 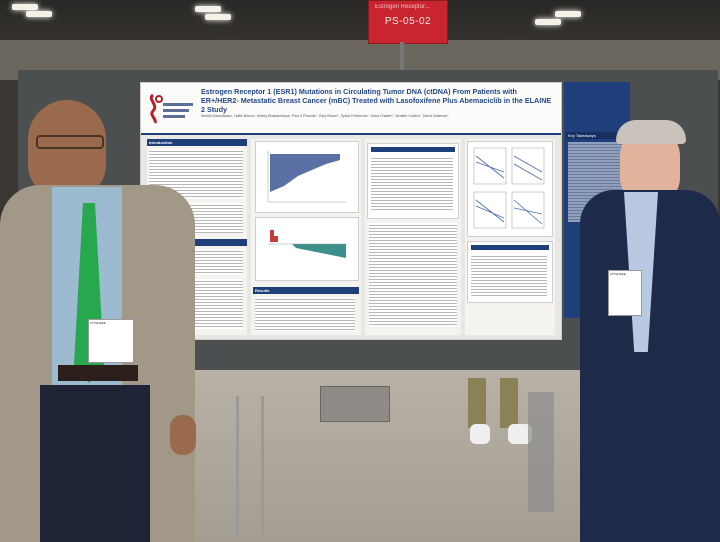 What do you see at coordinates (183, 435) in the screenshot?
I see `hand` at bounding box center [183, 435].